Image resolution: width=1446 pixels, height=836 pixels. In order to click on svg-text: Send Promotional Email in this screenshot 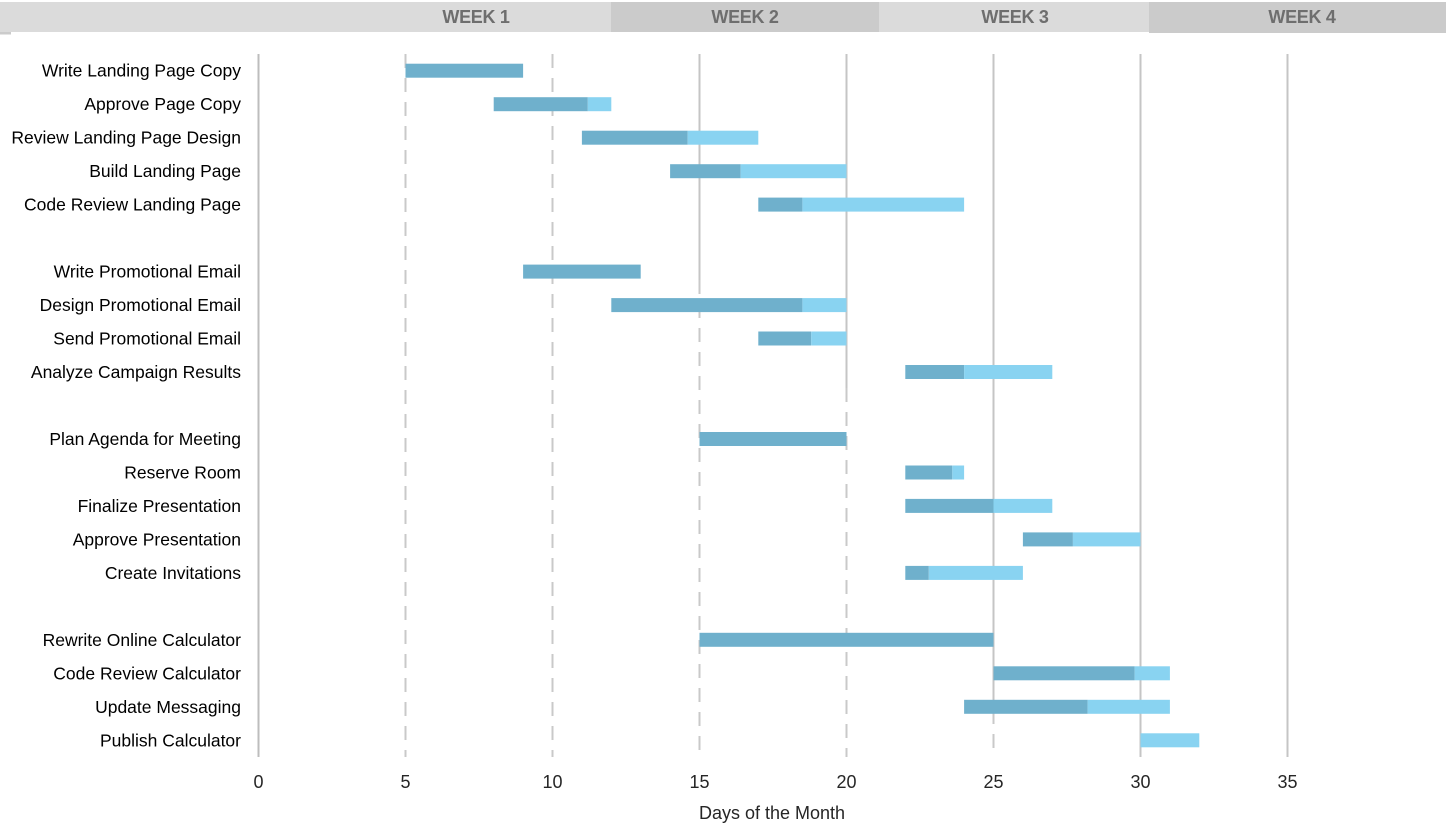, I will do `click(147, 339)`.